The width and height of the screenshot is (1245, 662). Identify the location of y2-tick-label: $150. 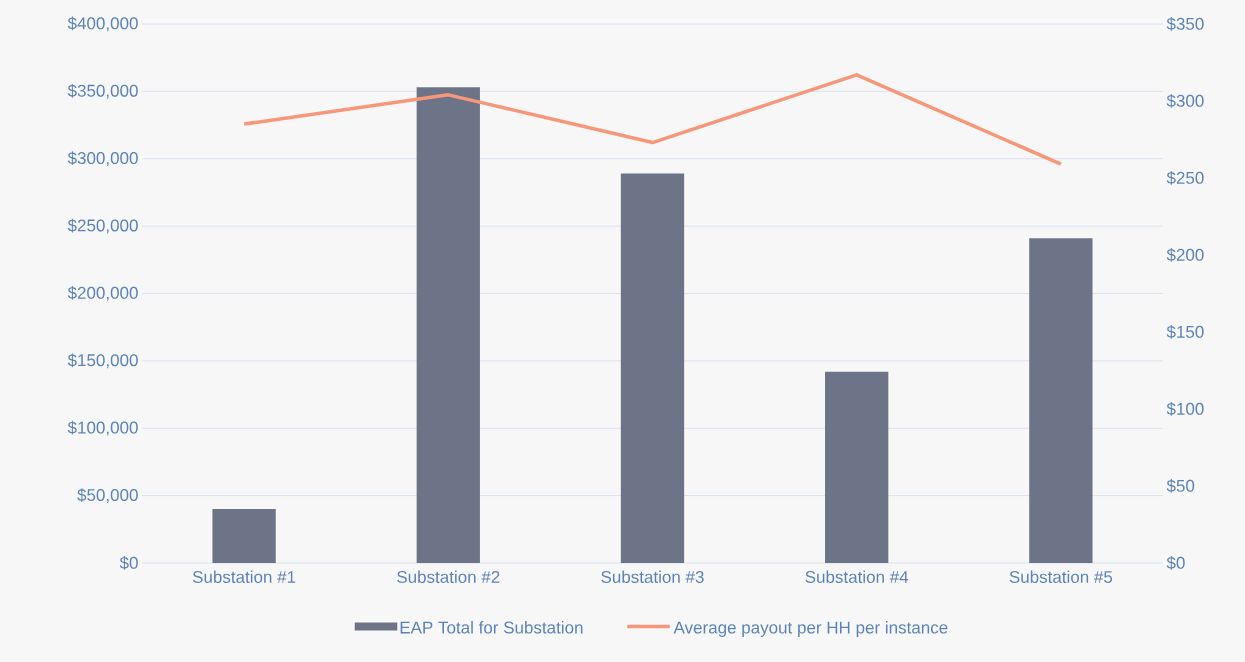
(1185, 332).